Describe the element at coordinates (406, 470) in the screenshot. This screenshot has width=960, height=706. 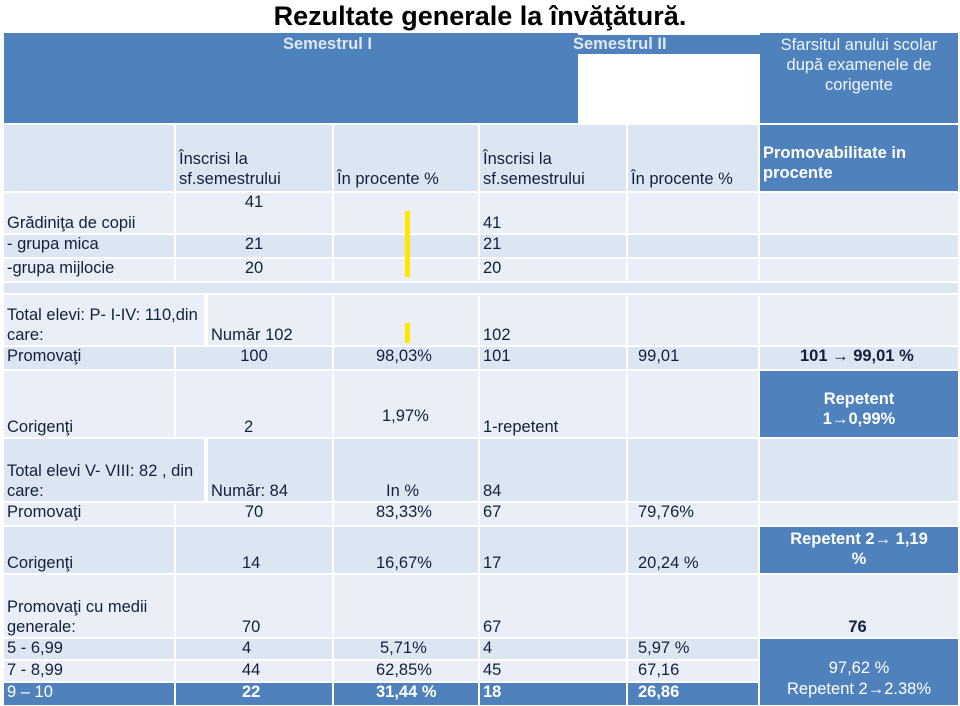
I see `total-gimnaziu-p1: In %` at that location.